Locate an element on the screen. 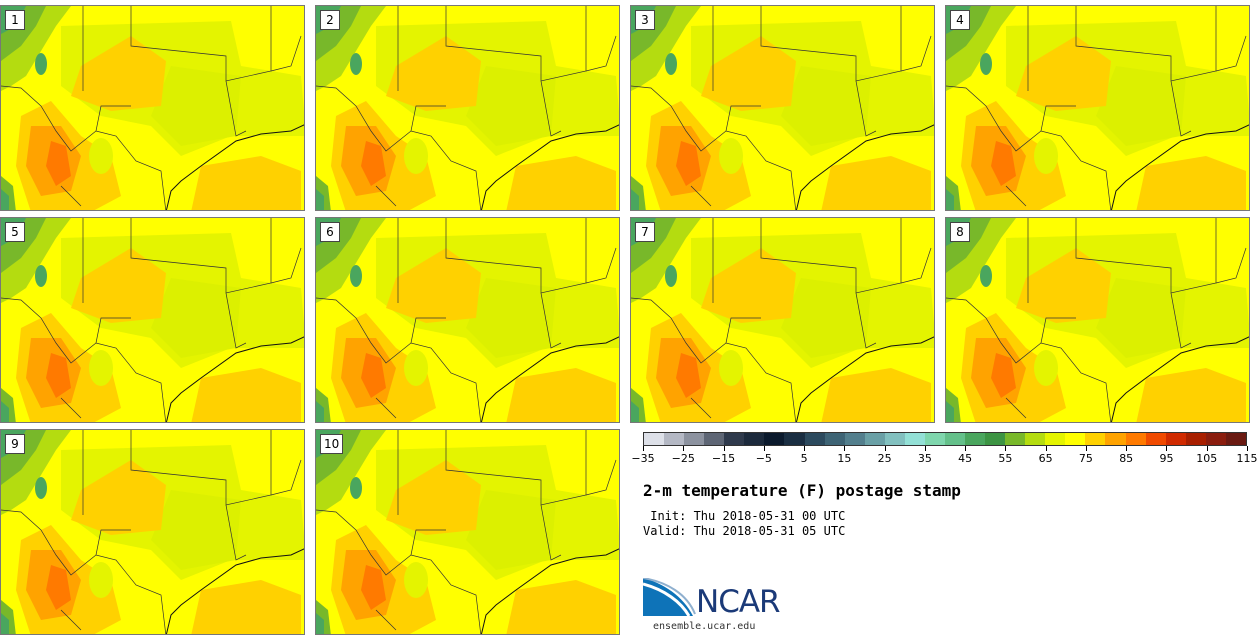  colorbar-tick-label: 75 is located at coordinates (1085, 458).